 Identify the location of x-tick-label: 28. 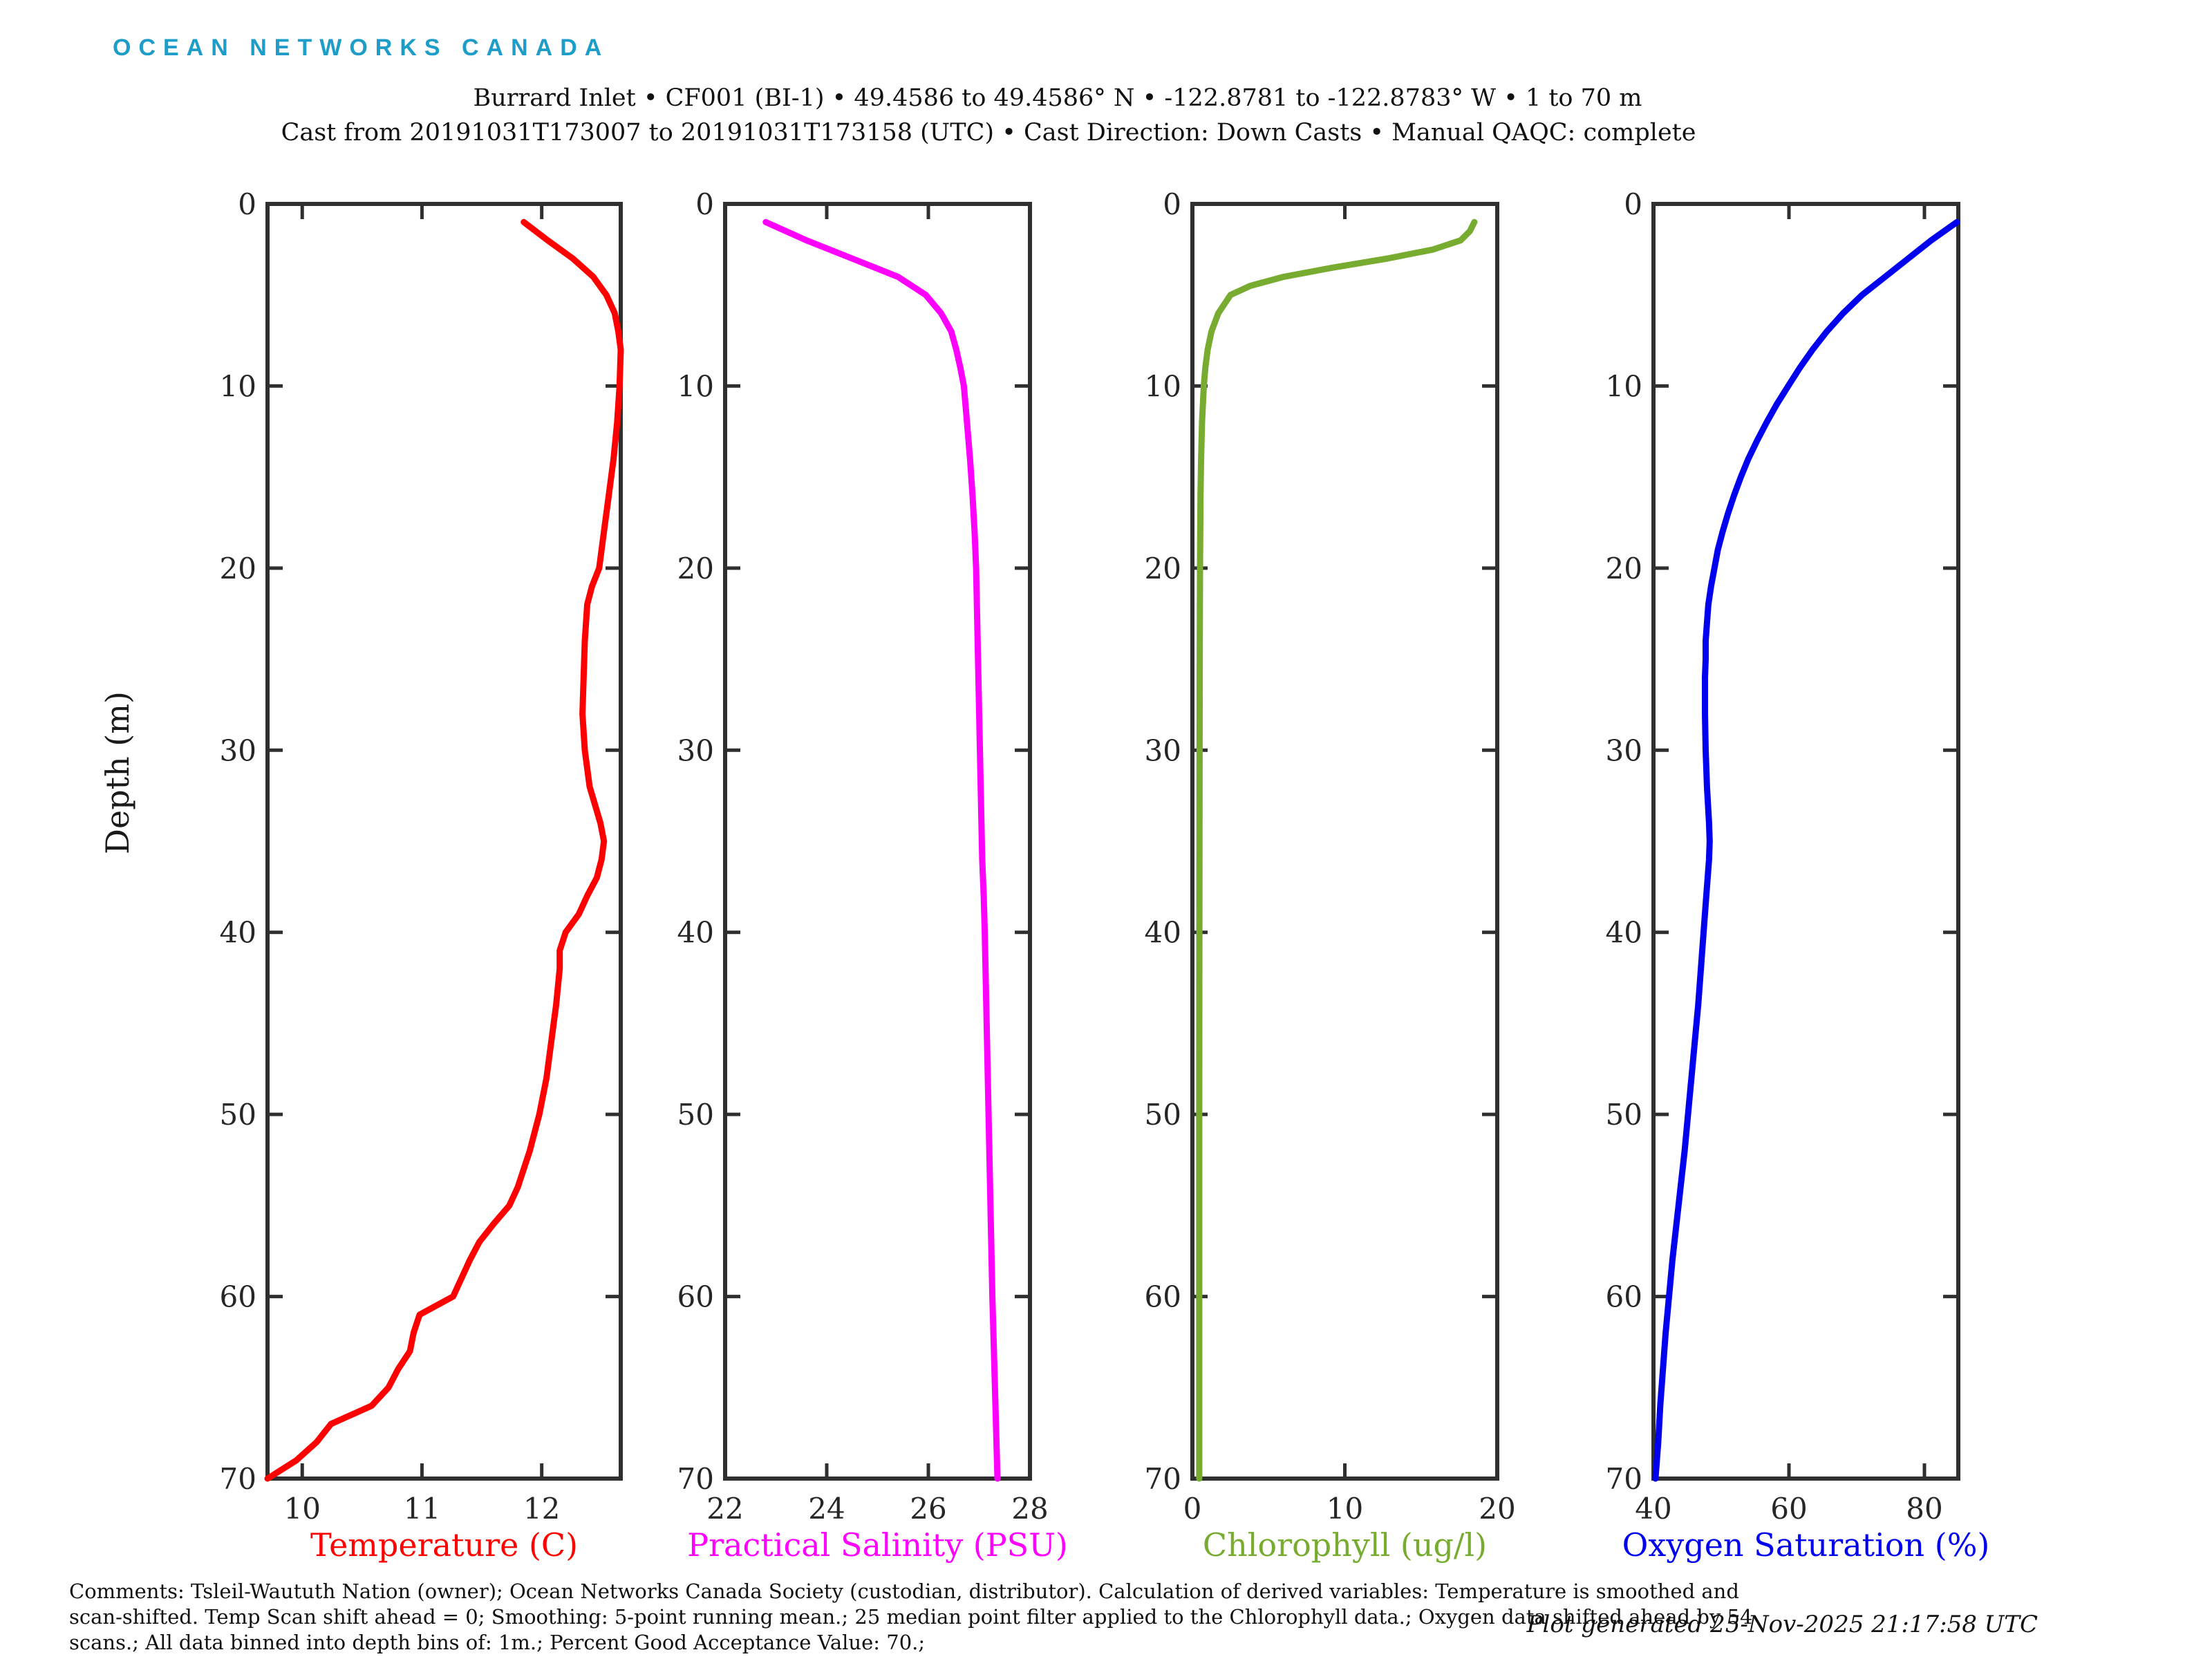
(1029, 1509).